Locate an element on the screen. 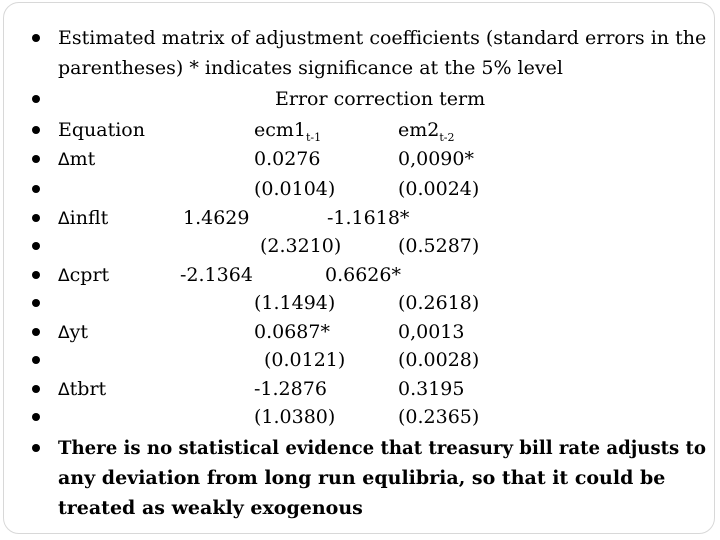 This screenshot has height=540, width=720. variable-label: Δtbrt is located at coordinates (82, 389).